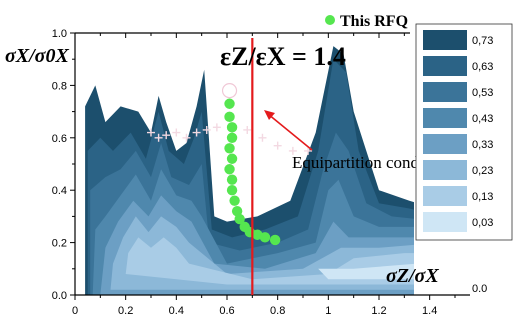 The image size is (515, 325). Describe the element at coordinates (59, 139) in the screenshot. I see `y-tick-label: 0.6` at that location.